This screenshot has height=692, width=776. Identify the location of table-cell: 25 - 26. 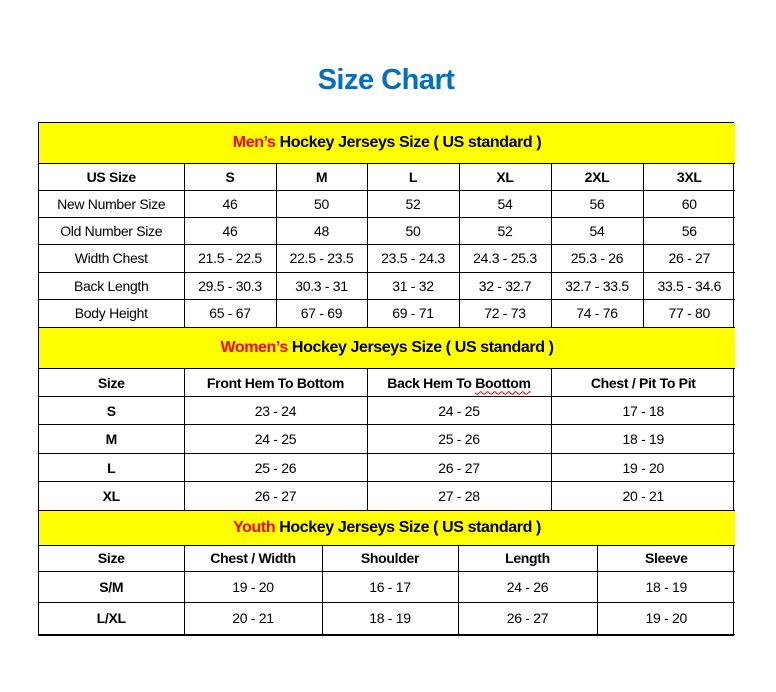
(275, 467).